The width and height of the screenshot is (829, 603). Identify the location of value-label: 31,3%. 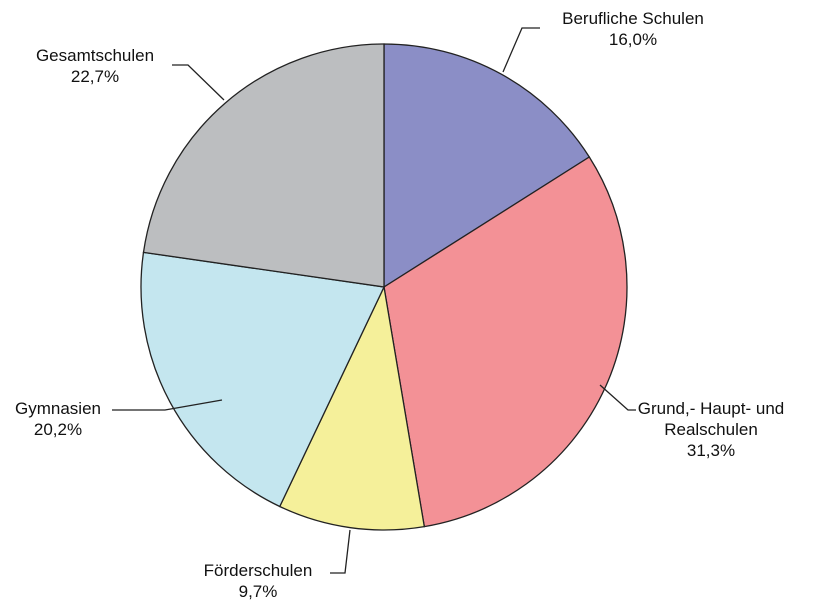
(711, 450).